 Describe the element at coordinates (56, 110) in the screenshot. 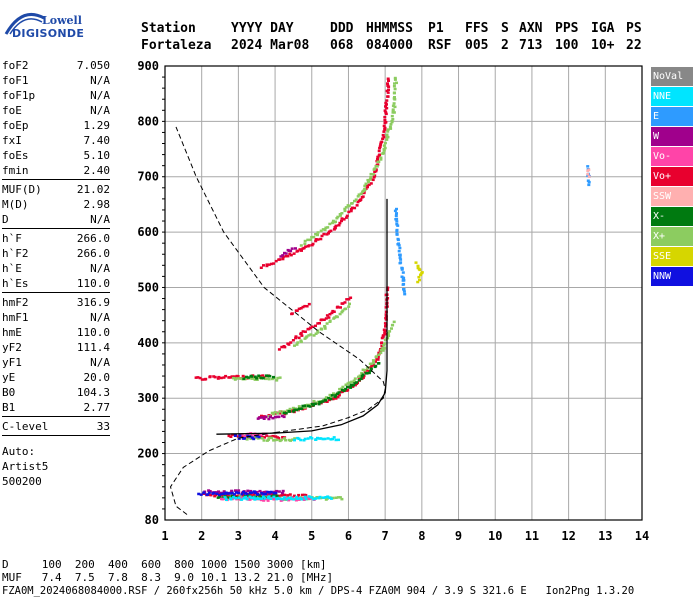

I see `parameter-row: foE N/A` at that location.